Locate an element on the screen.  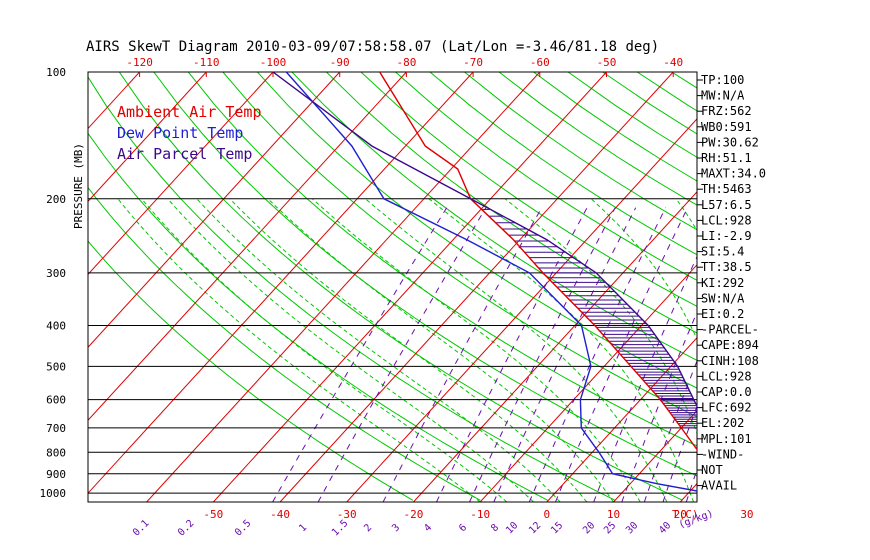
index-entry: MW:N/A is located at coordinates (723, 96).